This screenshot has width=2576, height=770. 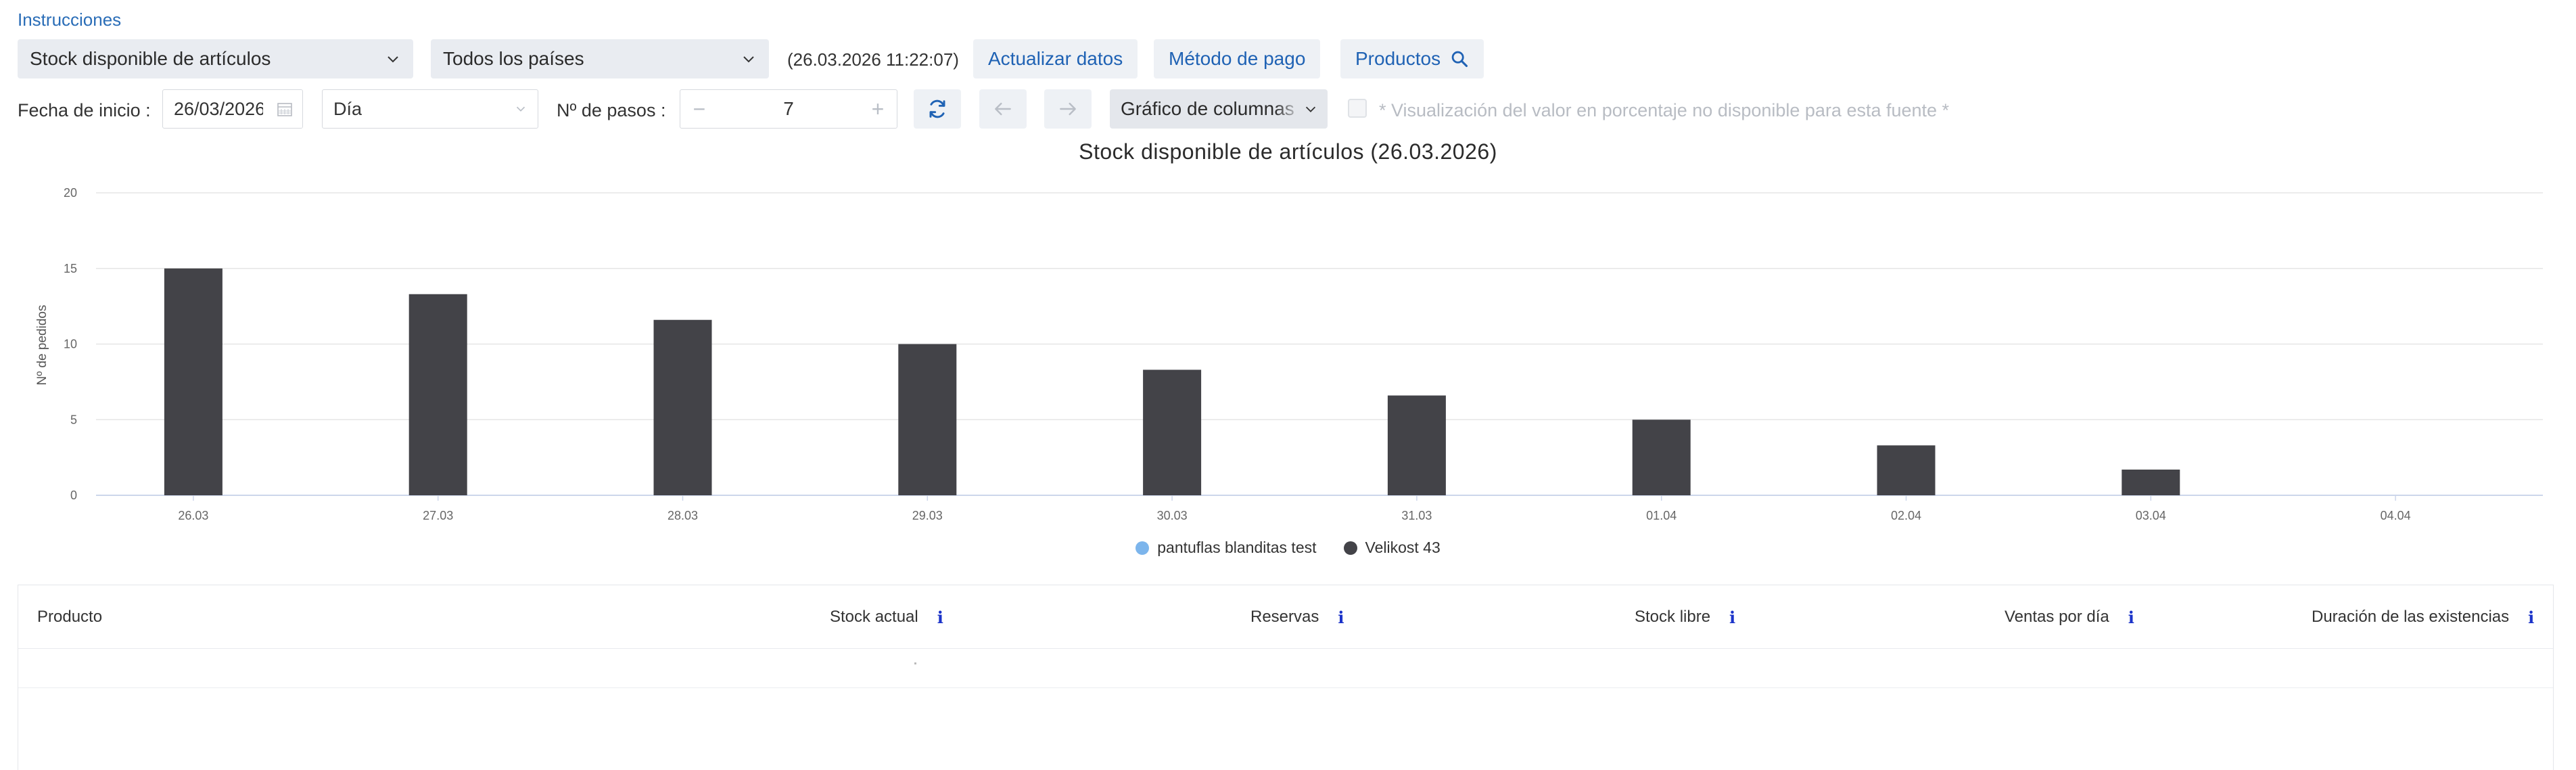 What do you see at coordinates (70, 344) in the screenshot?
I see `y-tick-label: 10` at bounding box center [70, 344].